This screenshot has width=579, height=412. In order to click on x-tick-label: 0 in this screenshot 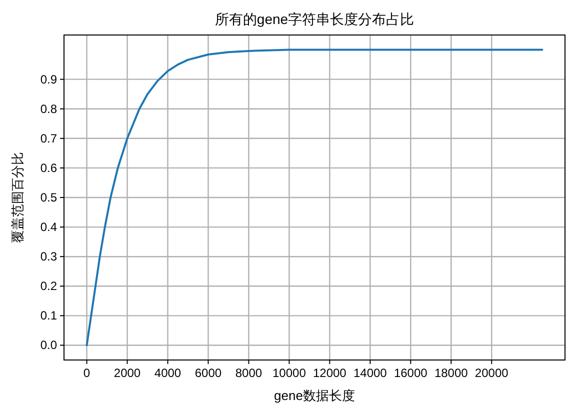, I will do `click(86, 373)`.